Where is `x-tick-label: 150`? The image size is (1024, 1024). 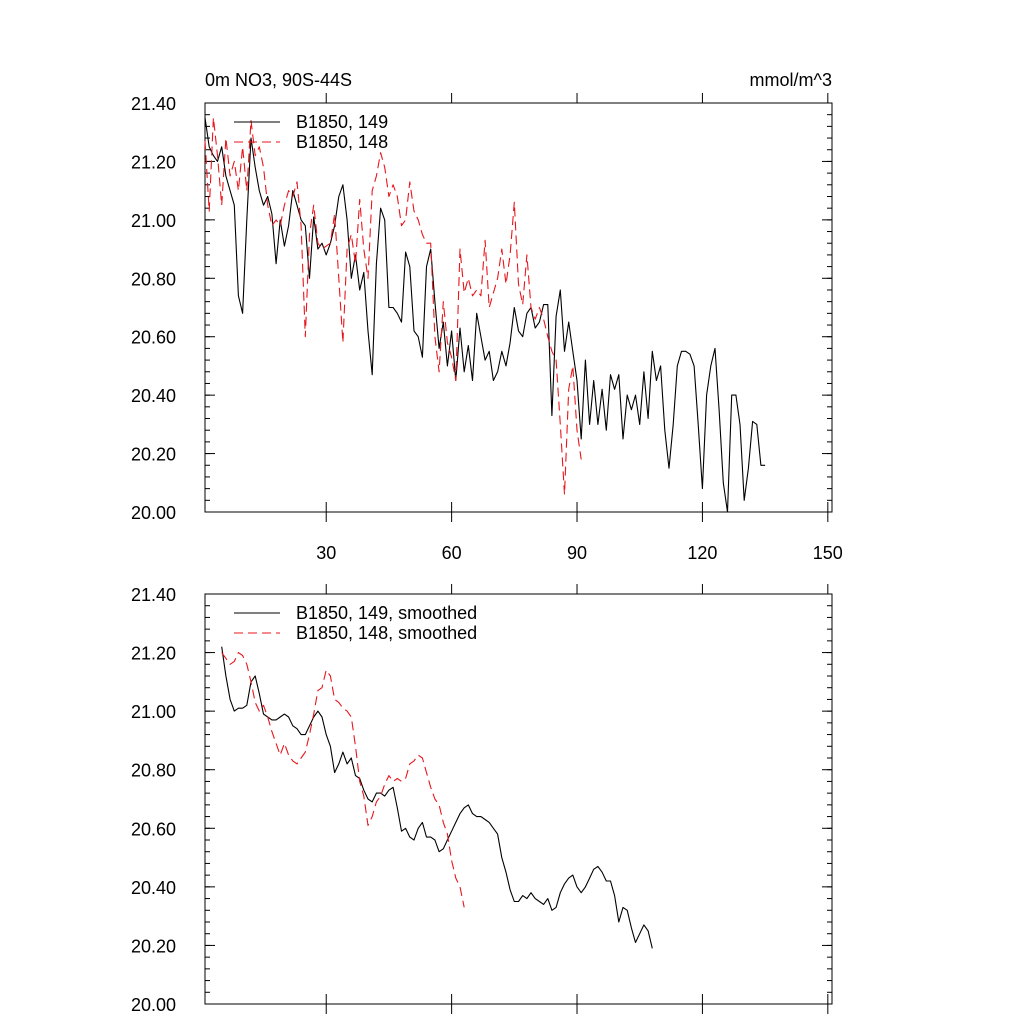 x-tick-label: 150 is located at coordinates (828, 553).